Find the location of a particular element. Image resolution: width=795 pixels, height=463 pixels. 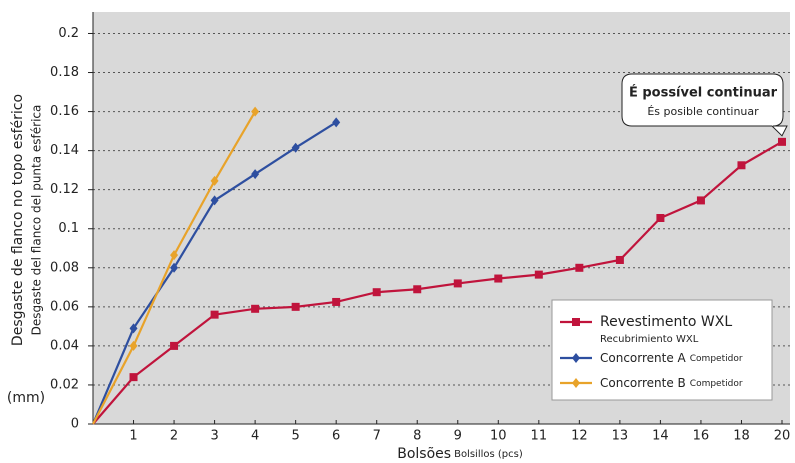

x-tick-label: 7 is located at coordinates (377, 436).